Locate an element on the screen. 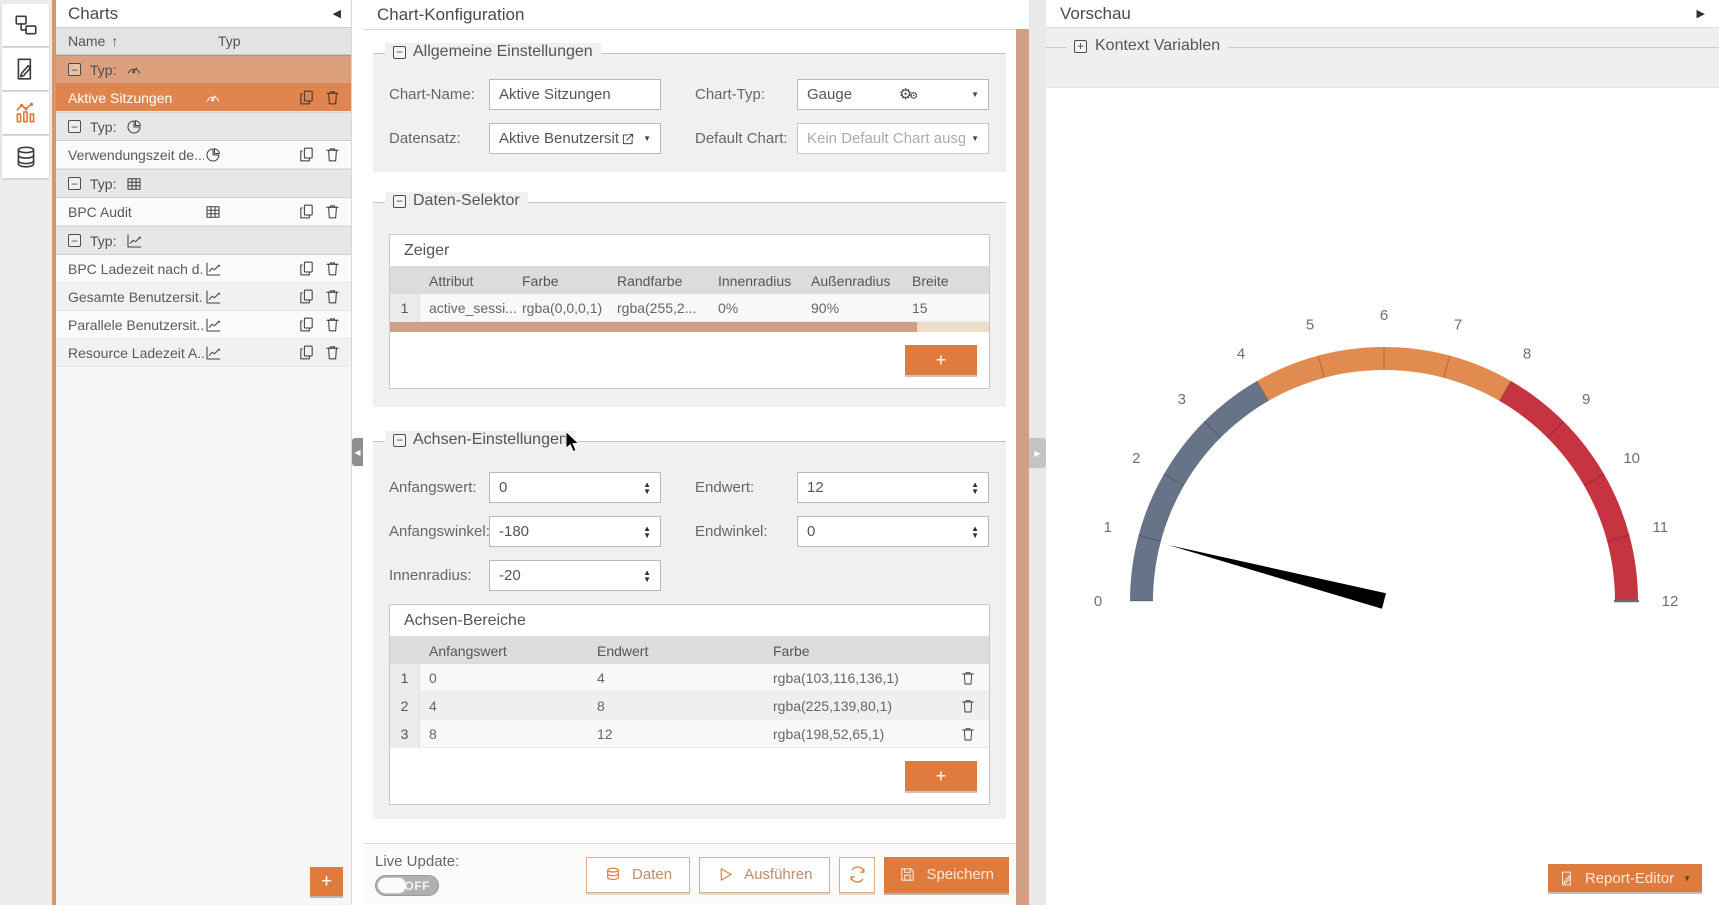  add-range-button: + is located at coordinates (941, 776).